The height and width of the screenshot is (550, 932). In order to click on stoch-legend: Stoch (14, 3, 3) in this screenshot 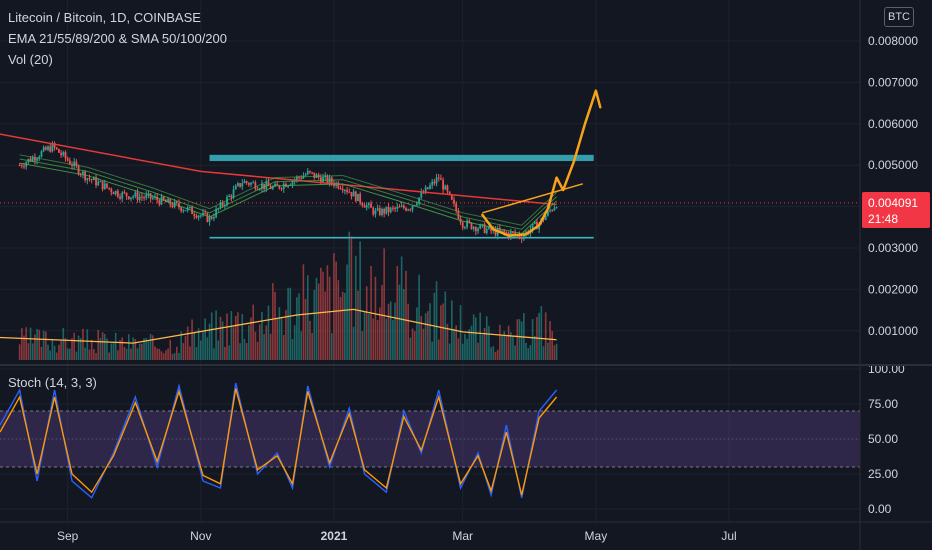, I will do `click(52, 382)`.